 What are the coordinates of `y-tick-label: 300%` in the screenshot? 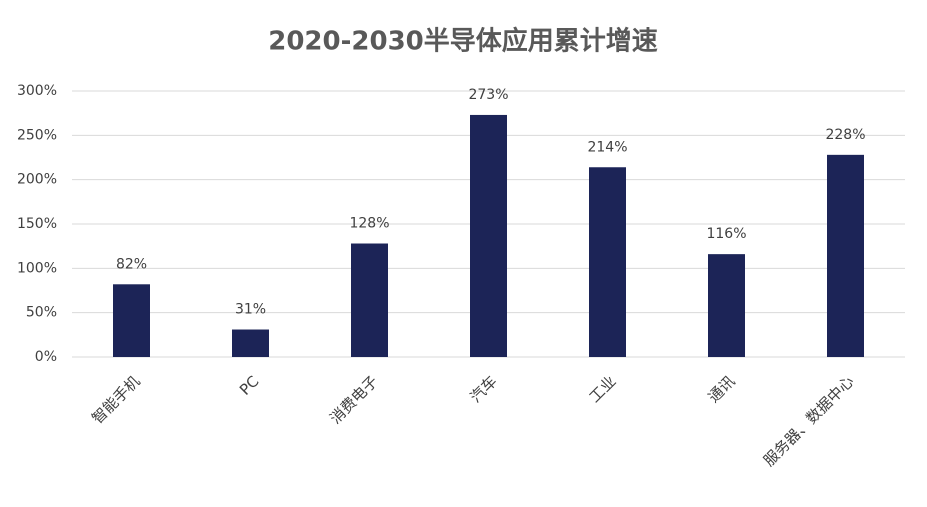 It's located at (37, 91).